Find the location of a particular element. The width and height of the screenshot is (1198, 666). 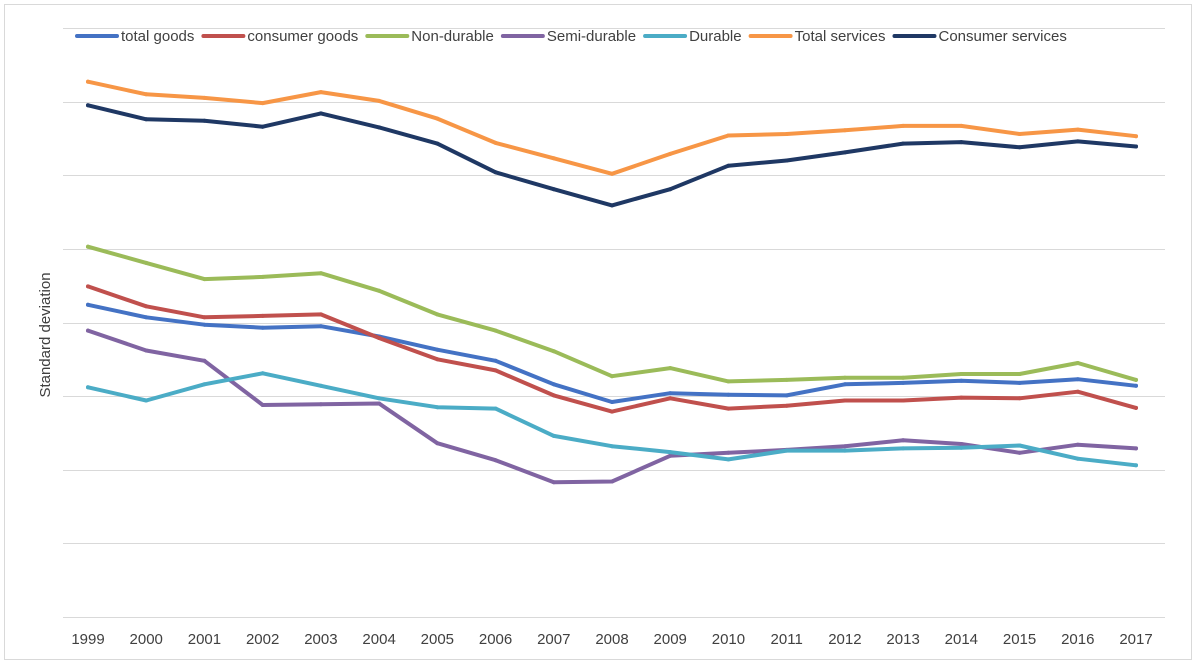

x-tick-label: 2006 is located at coordinates (495, 639).